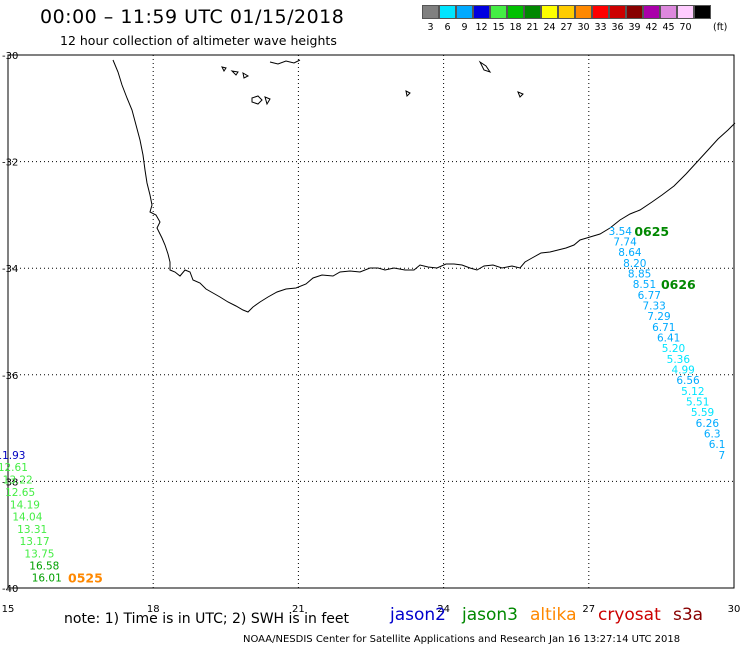 The image size is (740, 650). I want to click on wave-height-label: 11.93, so click(12, 456).